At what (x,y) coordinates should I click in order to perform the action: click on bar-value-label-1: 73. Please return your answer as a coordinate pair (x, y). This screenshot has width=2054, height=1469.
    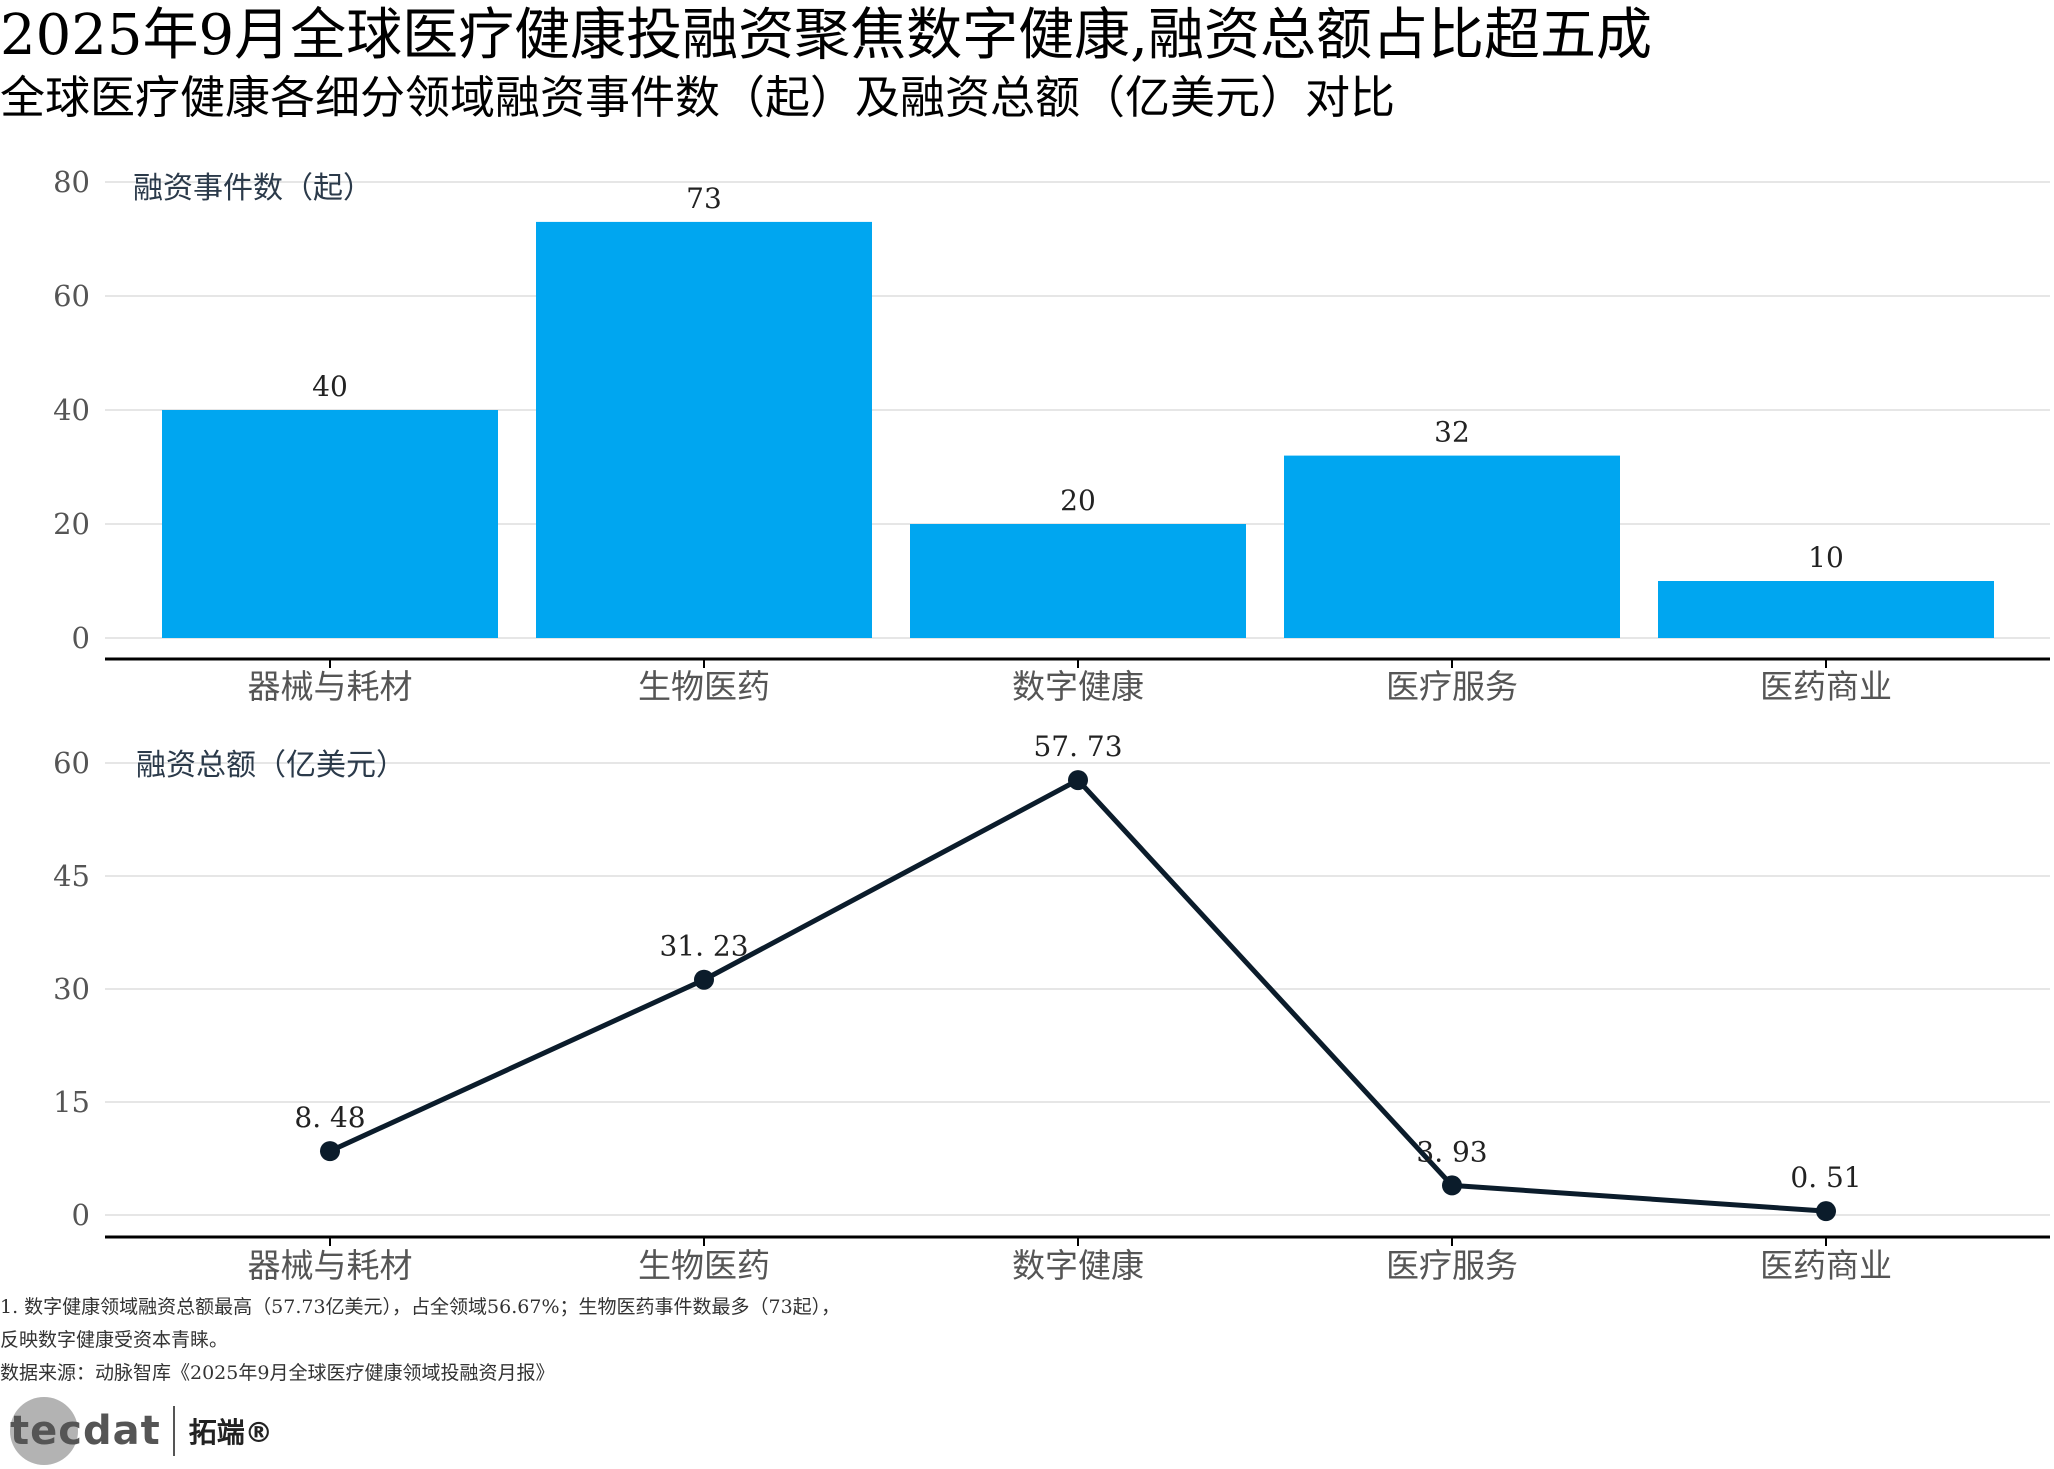
    Looking at the image, I should click on (704, 198).